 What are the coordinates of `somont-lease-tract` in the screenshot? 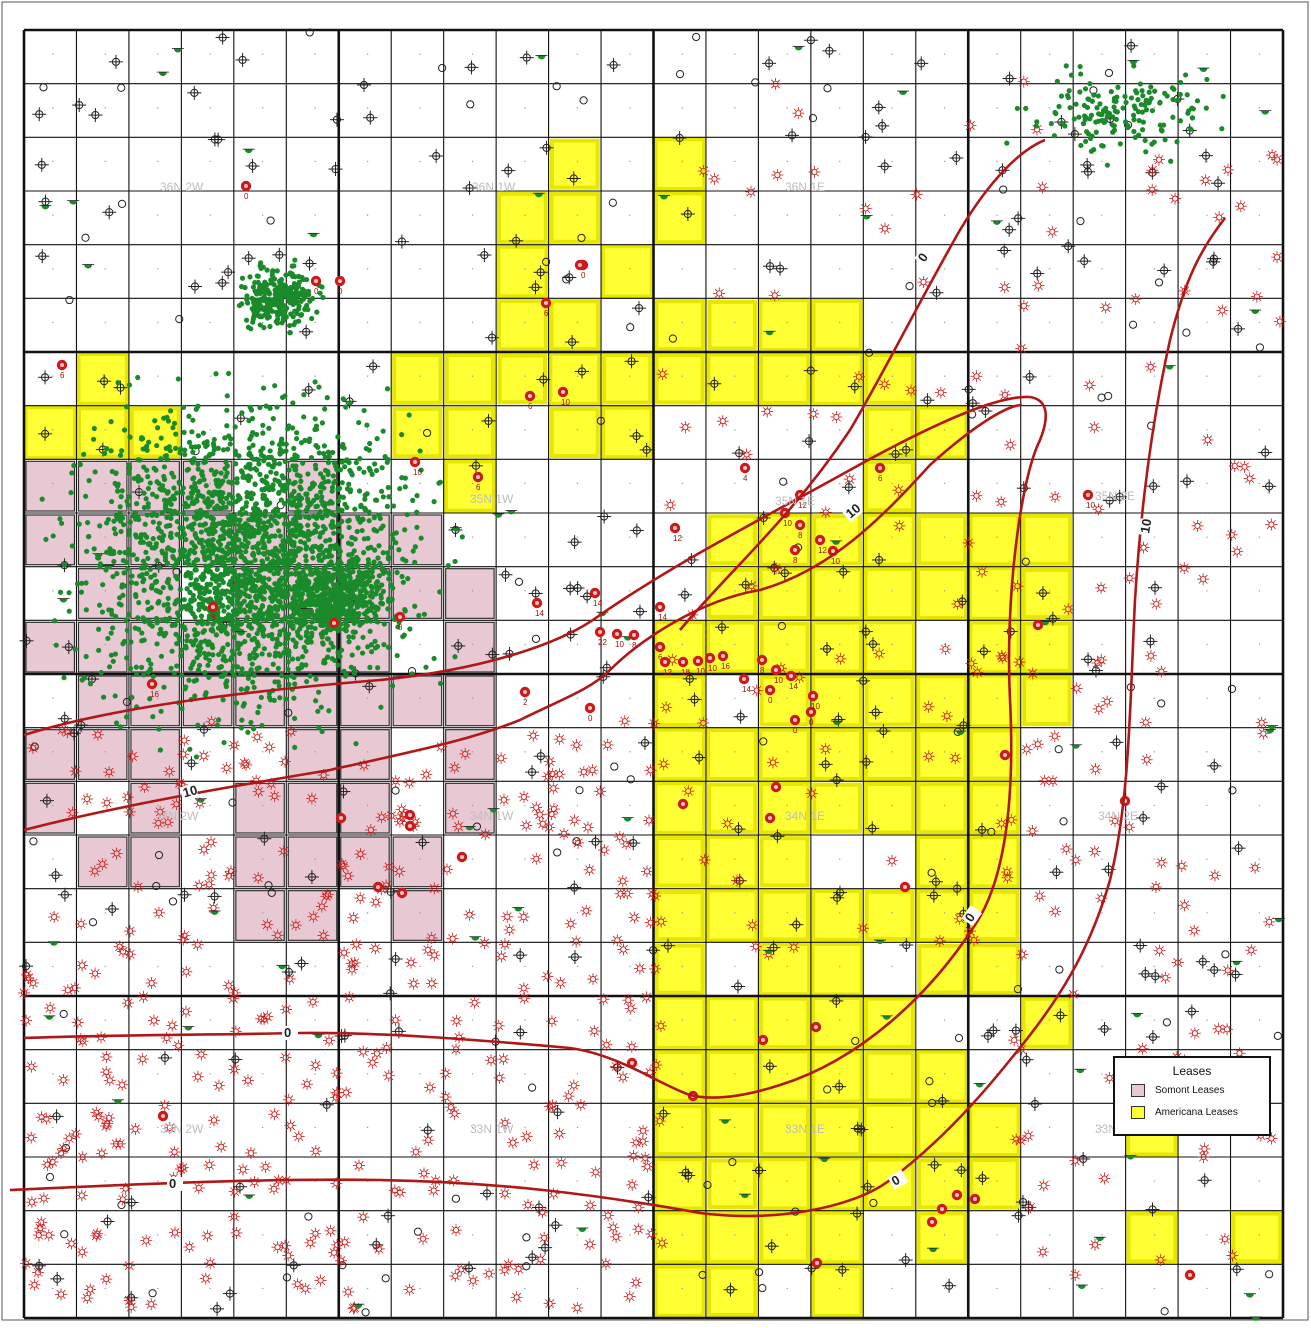 It's located at (50, 540).